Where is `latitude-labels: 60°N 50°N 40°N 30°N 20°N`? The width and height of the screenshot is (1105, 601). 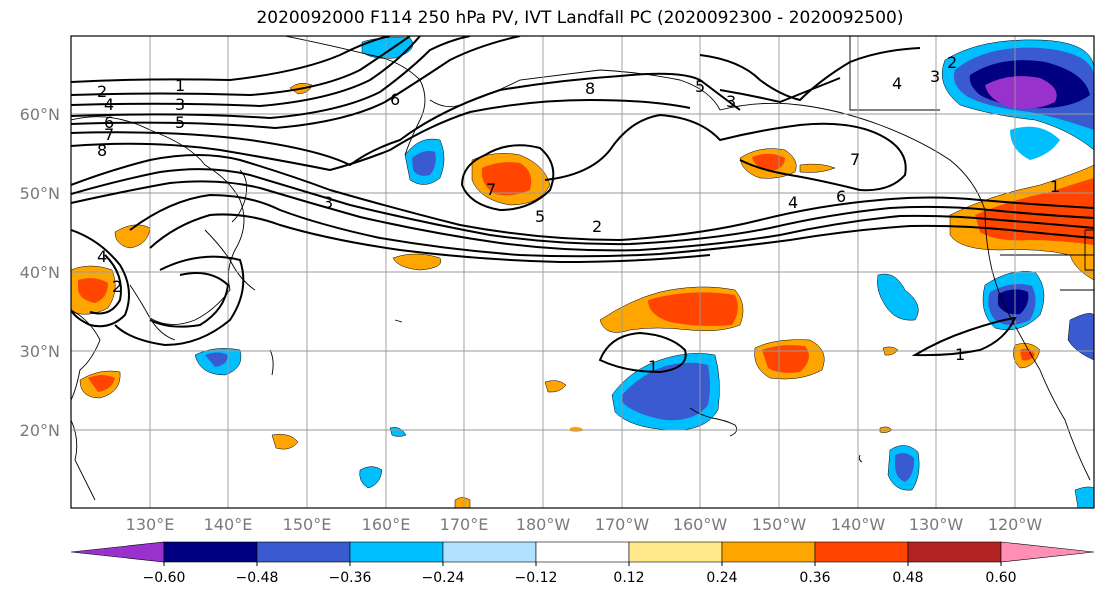 latitude-labels: 60°N 50°N 40°N 30°N 20°N is located at coordinates (40, 272).